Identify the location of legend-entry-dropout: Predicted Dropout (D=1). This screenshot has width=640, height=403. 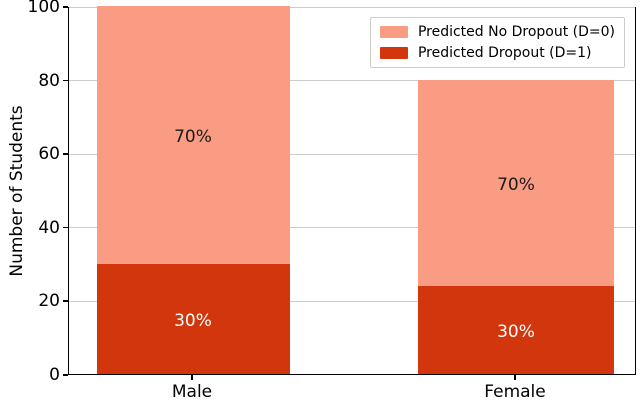
(497, 53).